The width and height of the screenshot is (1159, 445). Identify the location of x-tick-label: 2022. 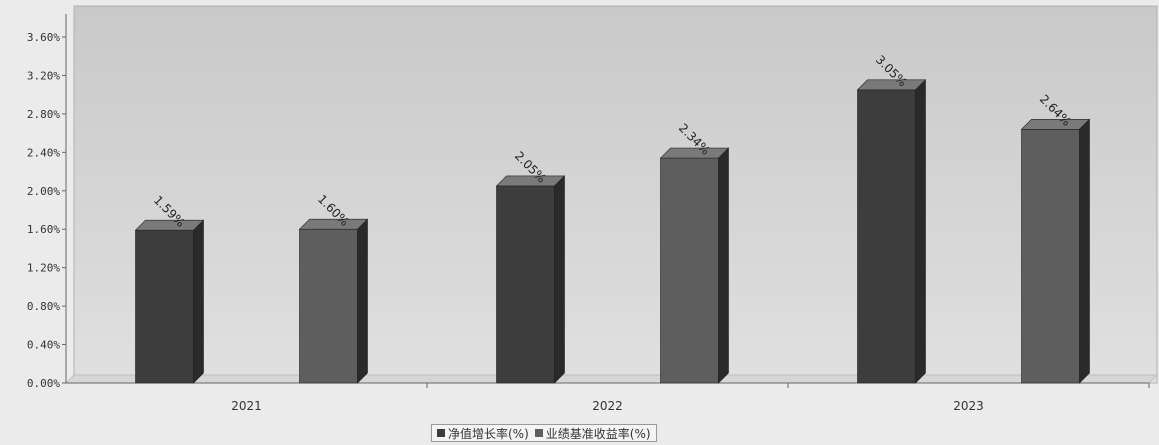
(607, 406).